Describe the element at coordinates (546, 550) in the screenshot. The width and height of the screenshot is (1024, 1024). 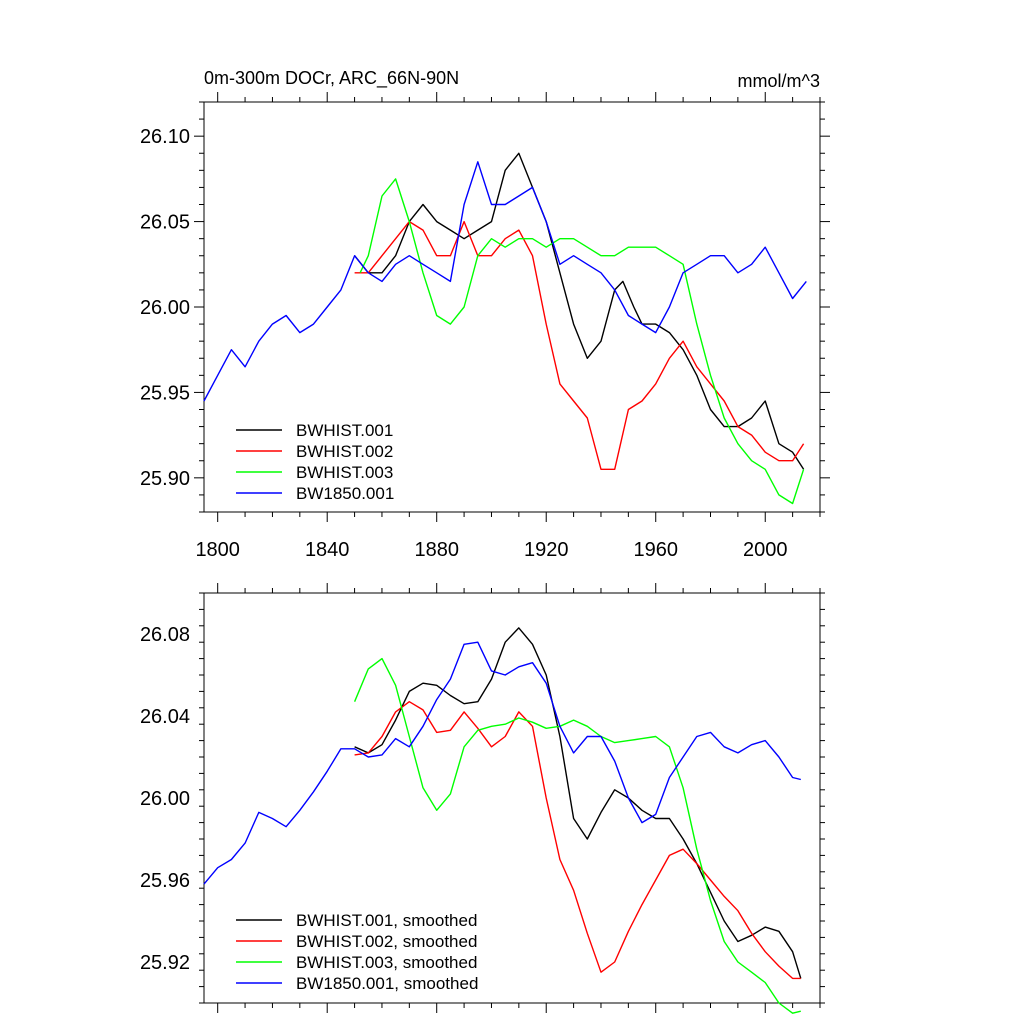
I see `x-tick-label: 1920` at that location.